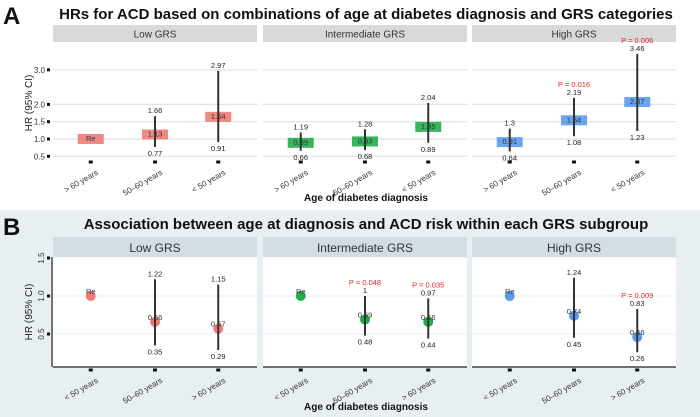 This screenshot has width=700, height=417. What do you see at coordinates (509, 141) in the screenshot?
I see `hr-value-label: 0.91` at bounding box center [509, 141].